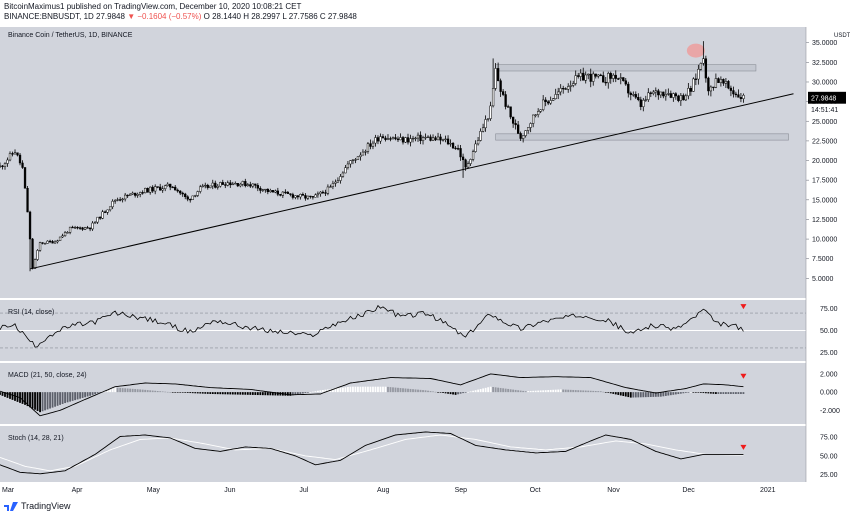  Describe the element at coordinates (827, 97) in the screenshot. I see `last-price-badge` at that location.